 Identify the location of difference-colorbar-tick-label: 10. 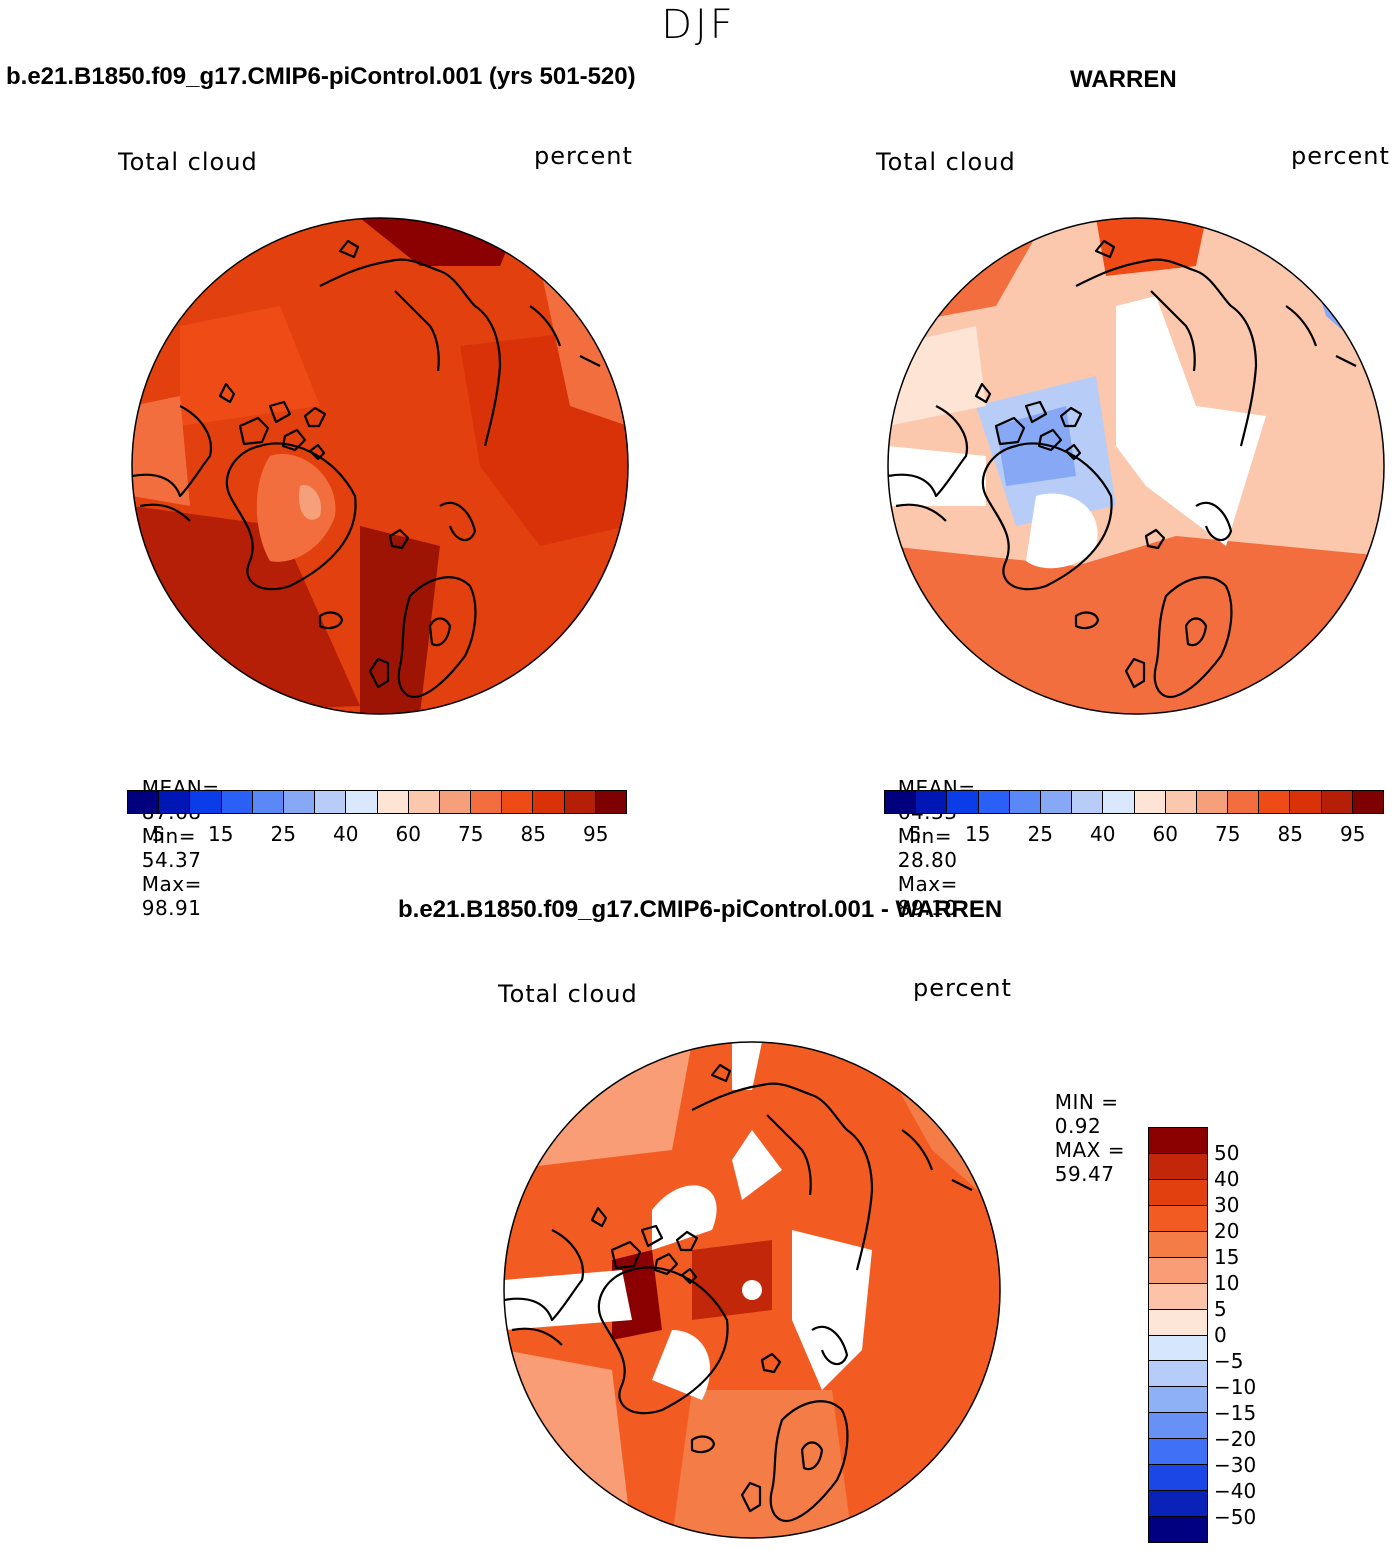
(1227, 1283).